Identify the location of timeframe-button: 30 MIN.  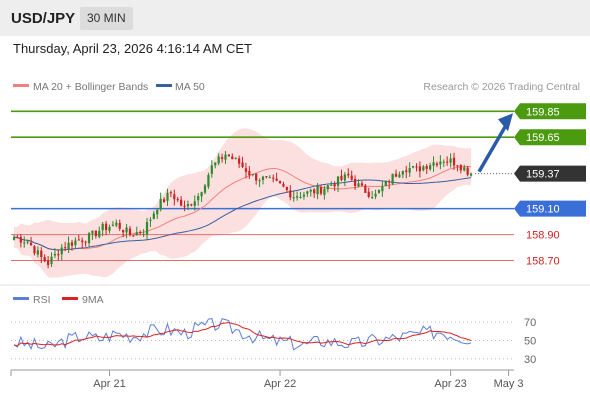
(106, 18).